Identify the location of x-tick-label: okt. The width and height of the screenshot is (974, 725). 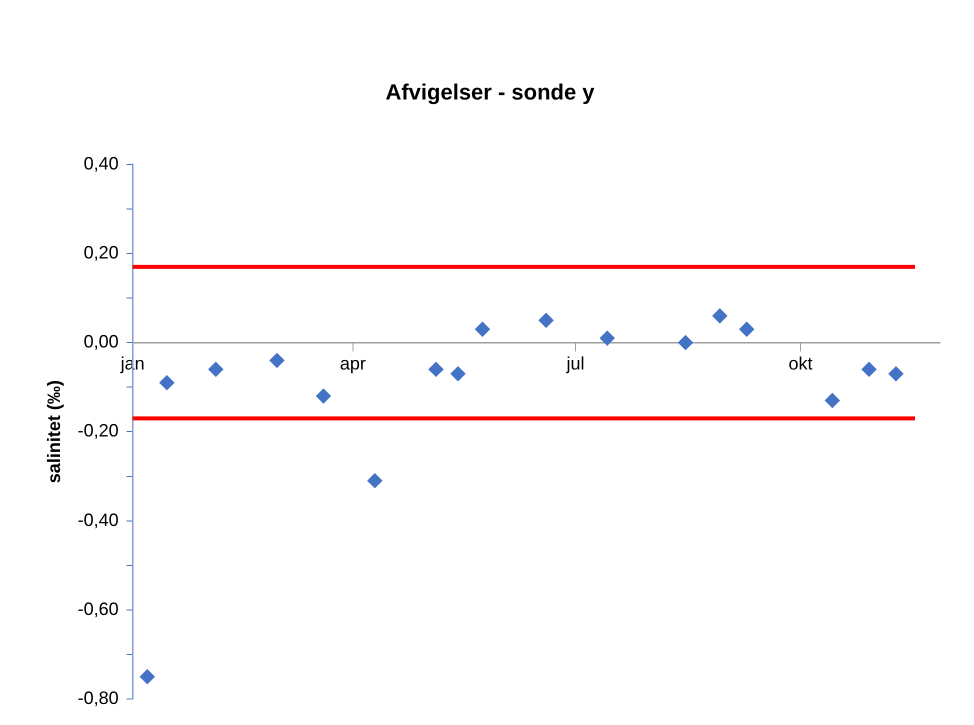
(800, 363).